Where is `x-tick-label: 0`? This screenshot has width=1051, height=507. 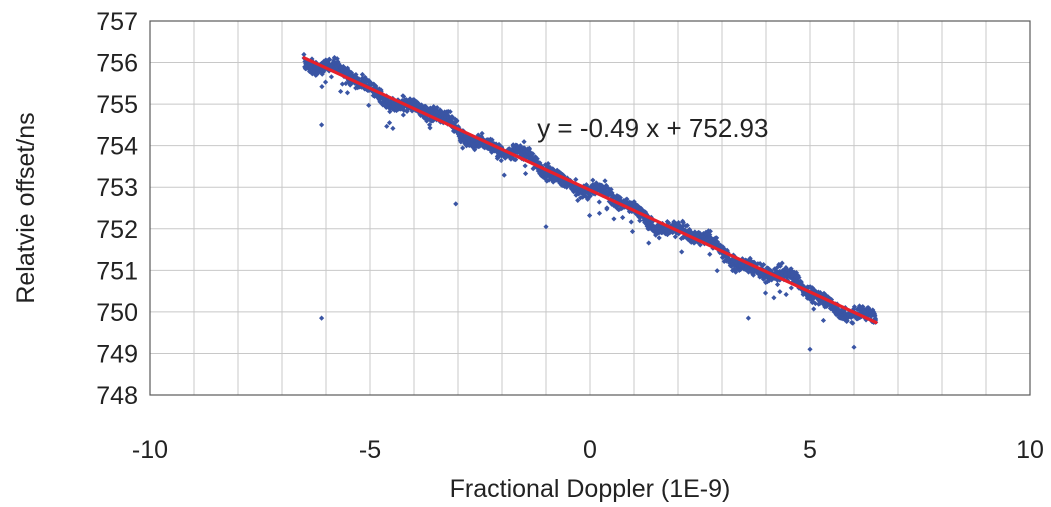
x-tick-label: 0 is located at coordinates (590, 450).